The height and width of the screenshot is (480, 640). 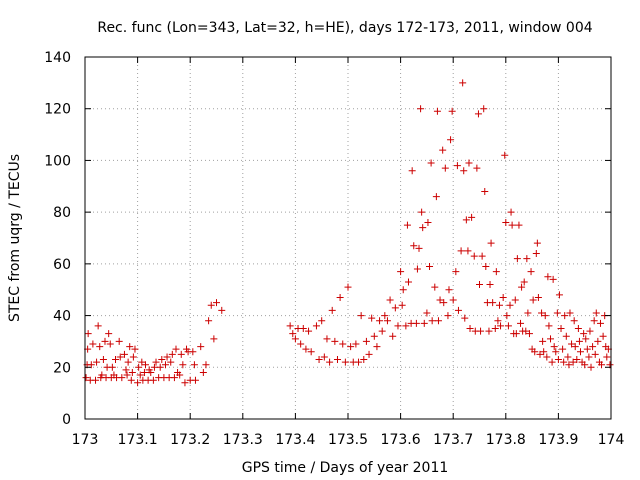 What do you see at coordinates (15, 238) in the screenshot?
I see `y-axis-label: STEC from uqrg / TECUs` at bounding box center [15, 238].